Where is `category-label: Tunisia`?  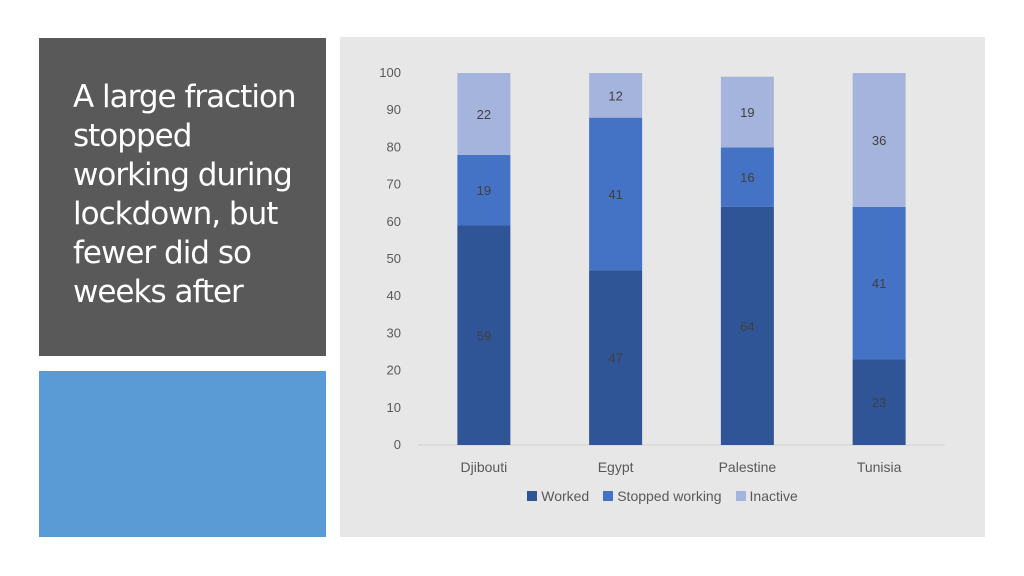
category-label: Tunisia is located at coordinates (879, 467).